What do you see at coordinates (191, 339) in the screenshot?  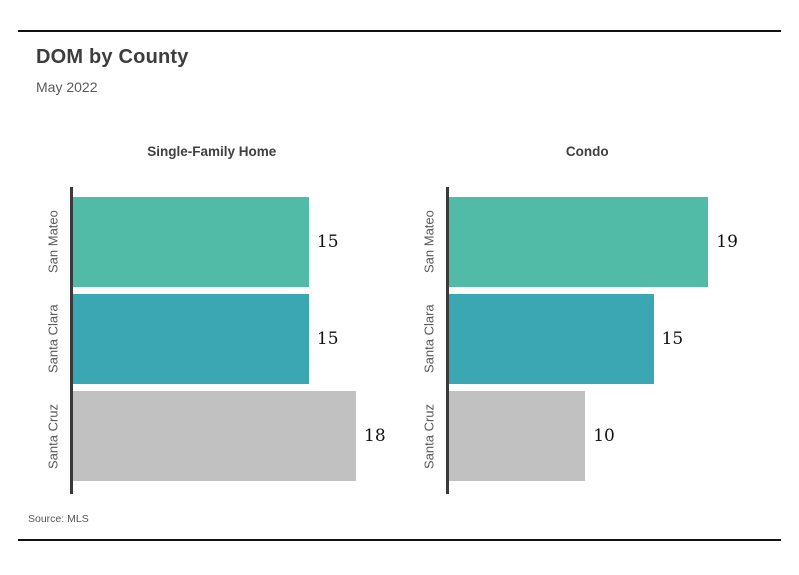 I see `bar-santa-clara-sfh` at bounding box center [191, 339].